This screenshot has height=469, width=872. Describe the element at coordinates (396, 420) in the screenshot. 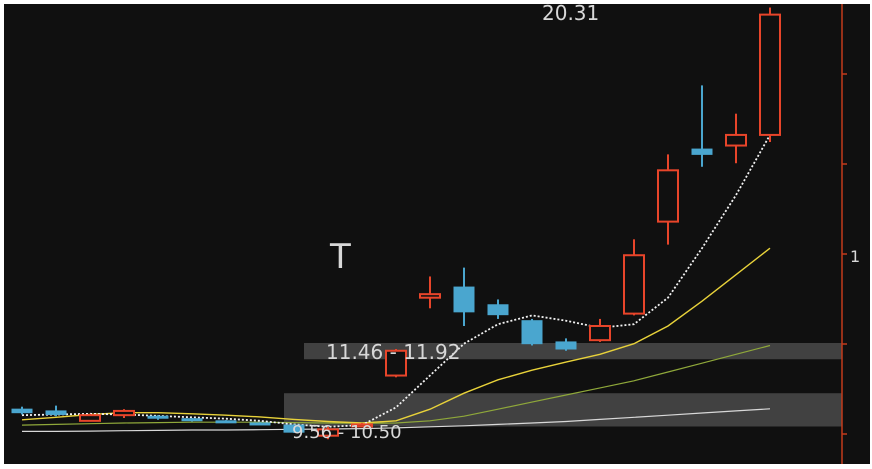

I see `ma-longest-line` at that location.